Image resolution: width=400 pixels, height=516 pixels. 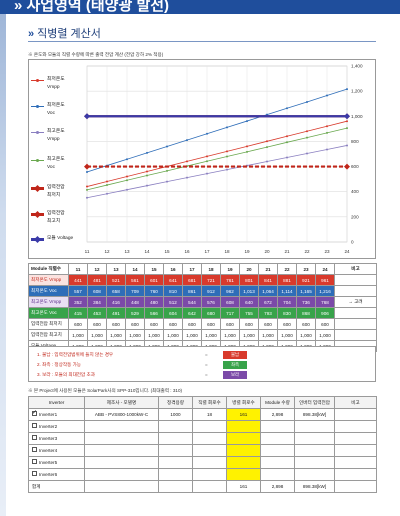 What do you see at coordinates (56, 486) in the screenshot?
I see `inverter-total-label: 합계` at bounding box center [56, 486].